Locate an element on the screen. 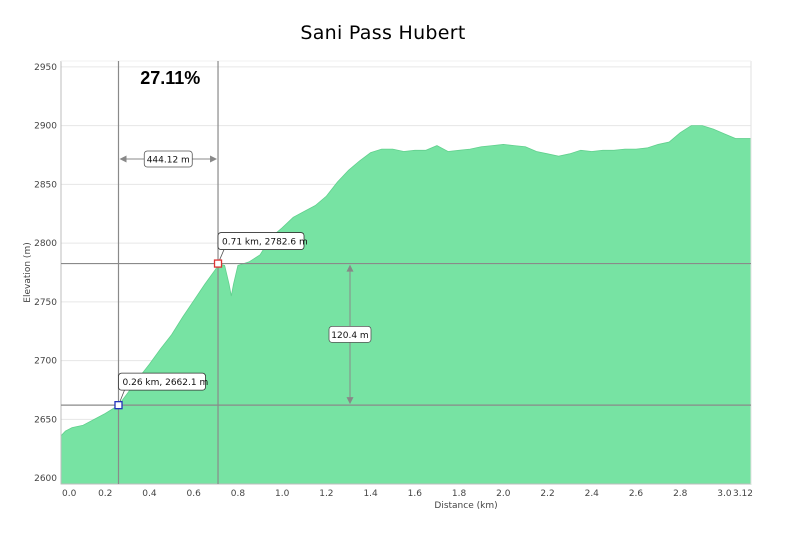  x-tick-label: 2.0 is located at coordinates (503, 494).